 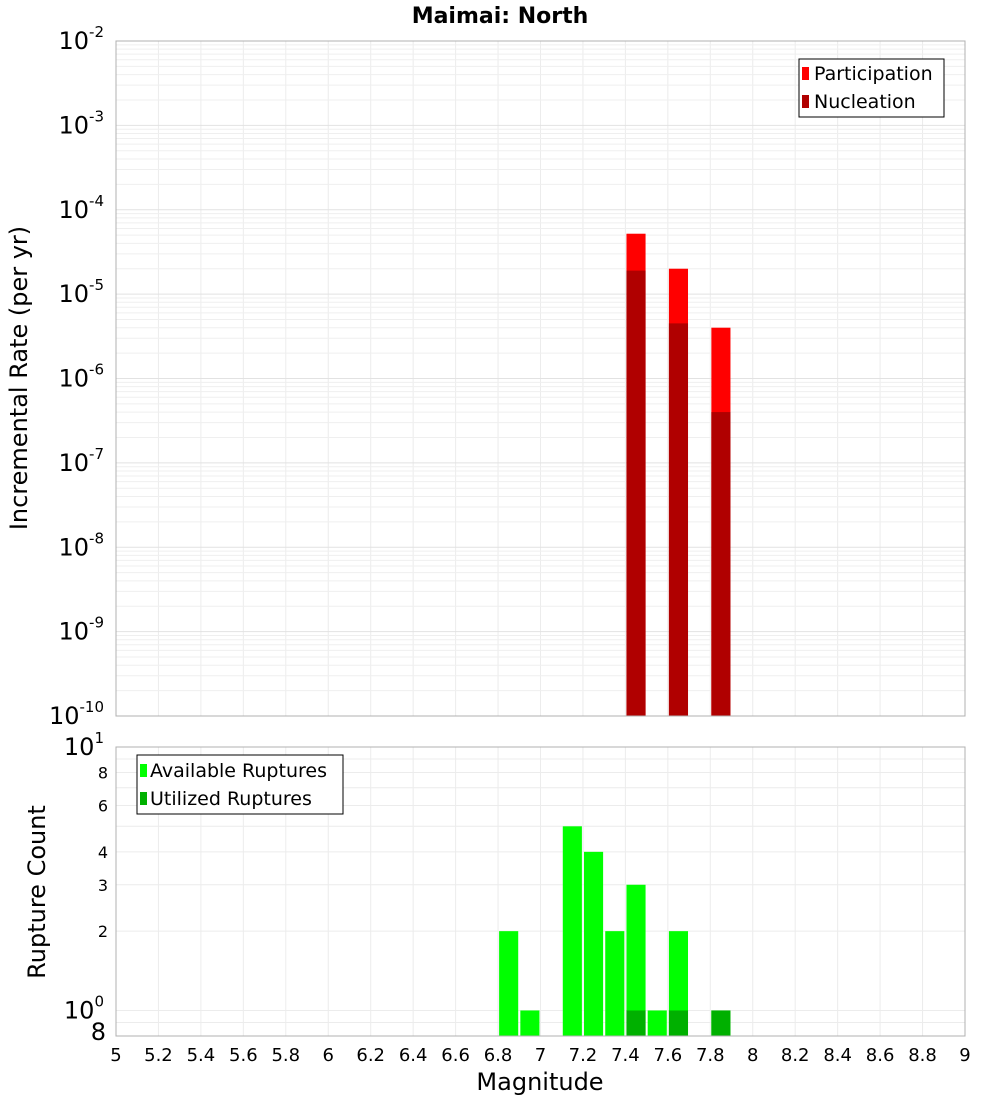 I want to click on legend-swatch-available, so click(x=143, y=770).